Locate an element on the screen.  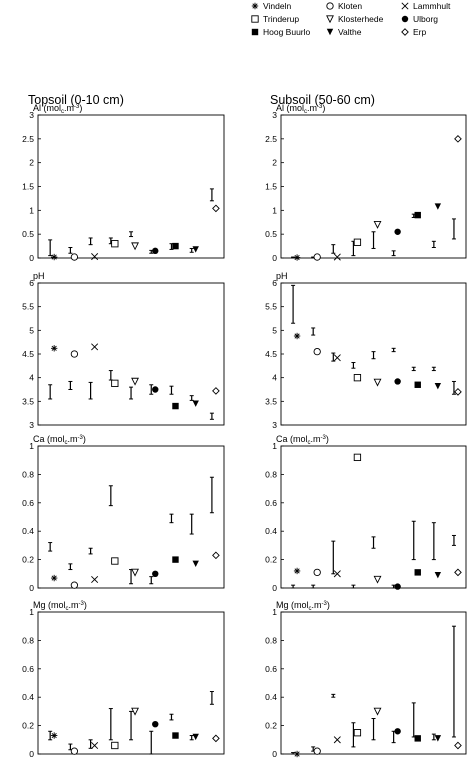
panel-mg-top: Mg (molc.m-3) 0 0.2 0.4 0.6 0.8 1 is located at coordinates (123, 679).